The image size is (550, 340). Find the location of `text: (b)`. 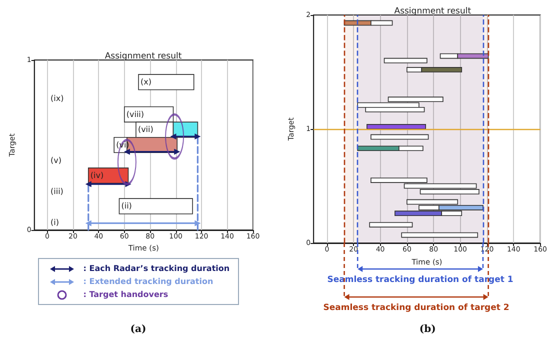

text: (b) is located at coordinates (427, 329).